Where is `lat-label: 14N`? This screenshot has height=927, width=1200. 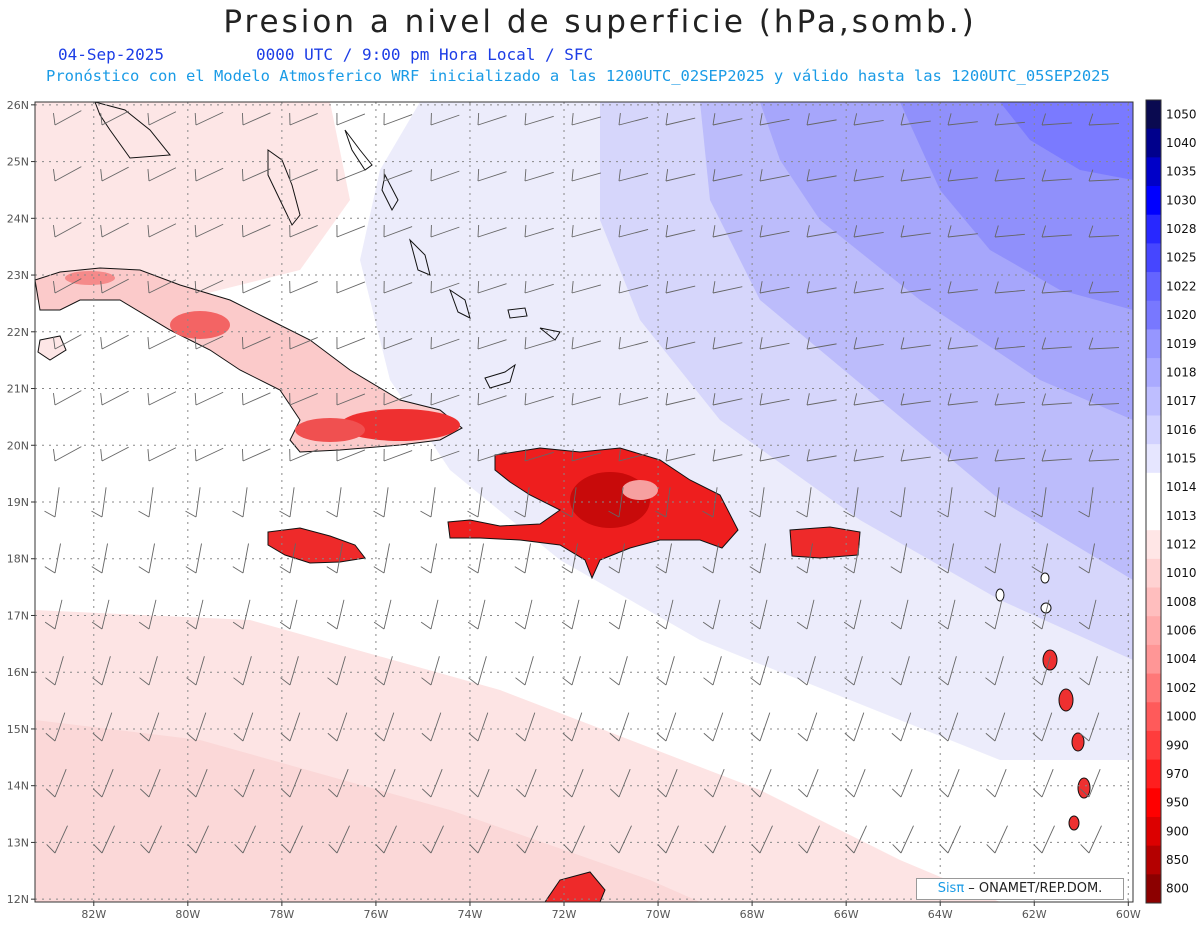
lat-label: 14N is located at coordinates (18, 786).